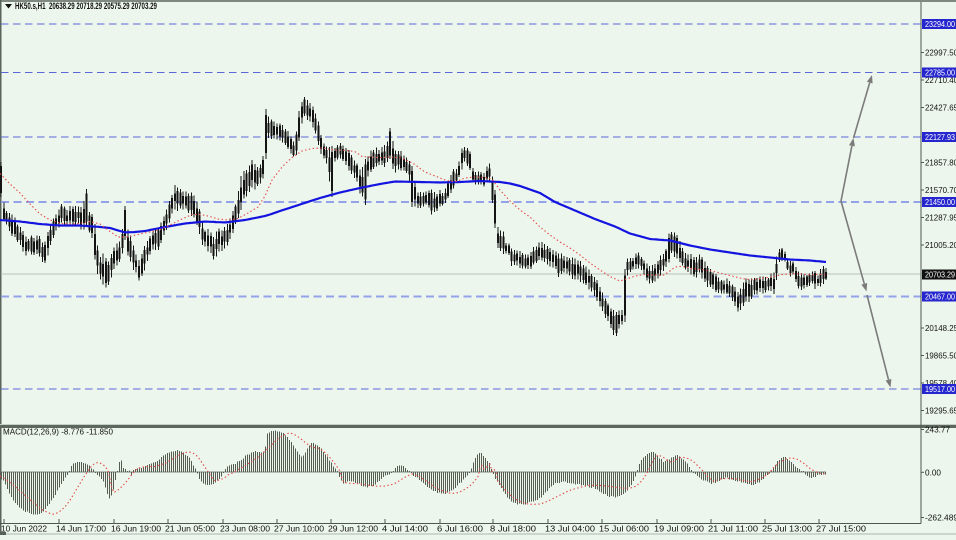  Describe the element at coordinates (940, 356) in the screenshot. I see `svg-text: 19865.50` at that location.